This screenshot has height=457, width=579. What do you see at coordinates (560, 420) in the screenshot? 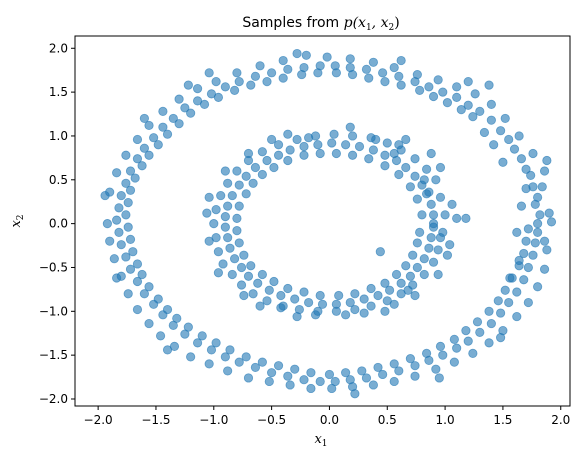
I see `x-tick-label: 2.0` at bounding box center [560, 420].